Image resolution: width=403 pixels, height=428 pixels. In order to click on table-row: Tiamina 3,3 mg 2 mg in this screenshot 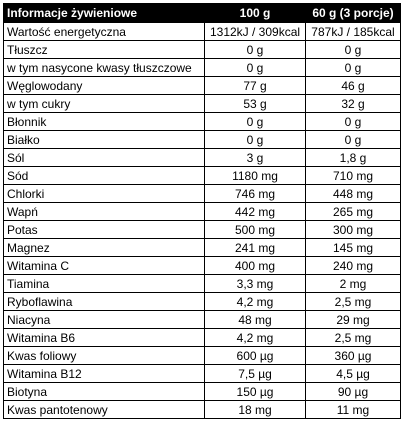, I will do `click(202, 283)`.